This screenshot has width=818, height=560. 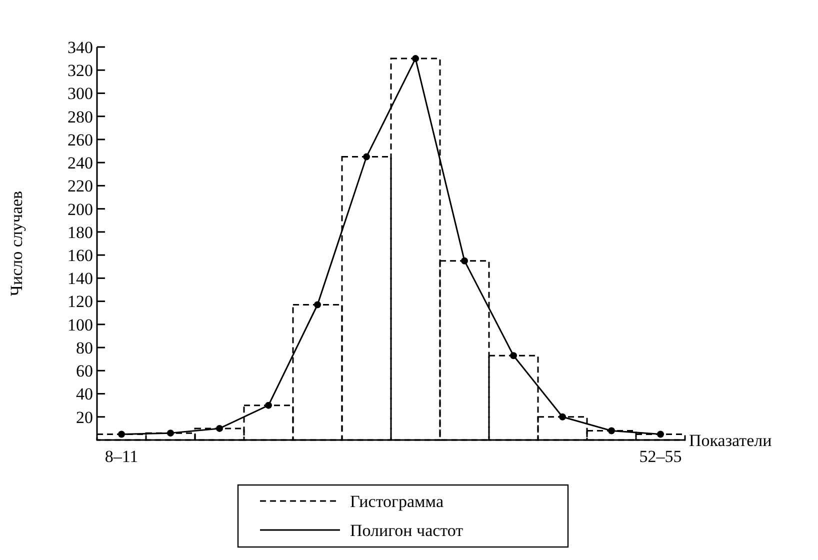 I want to click on legend-label: Гистограмма, so click(x=397, y=501).